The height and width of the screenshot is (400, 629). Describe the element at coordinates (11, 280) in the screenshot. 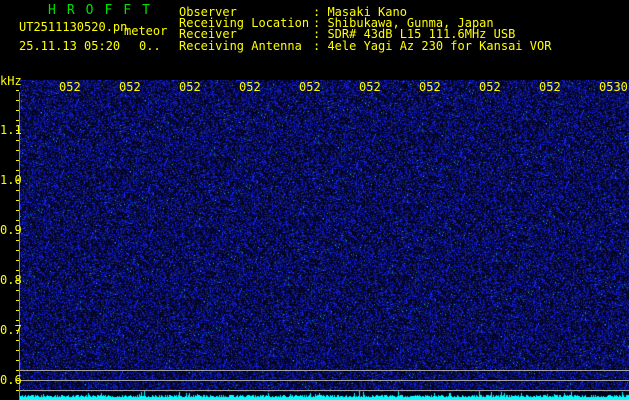

I see `y-label: 0.8` at that location.